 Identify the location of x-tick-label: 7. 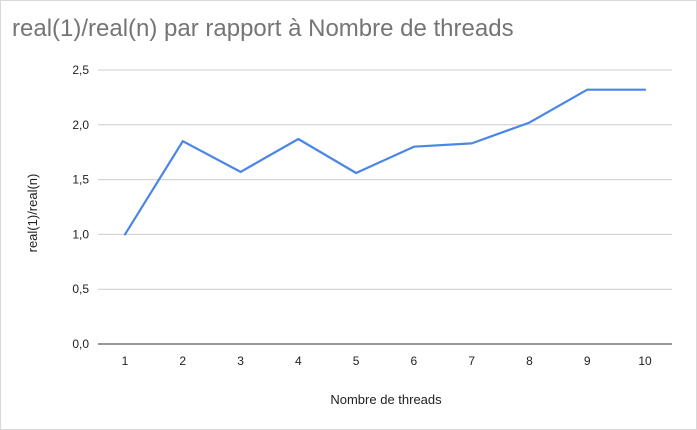
(471, 361).